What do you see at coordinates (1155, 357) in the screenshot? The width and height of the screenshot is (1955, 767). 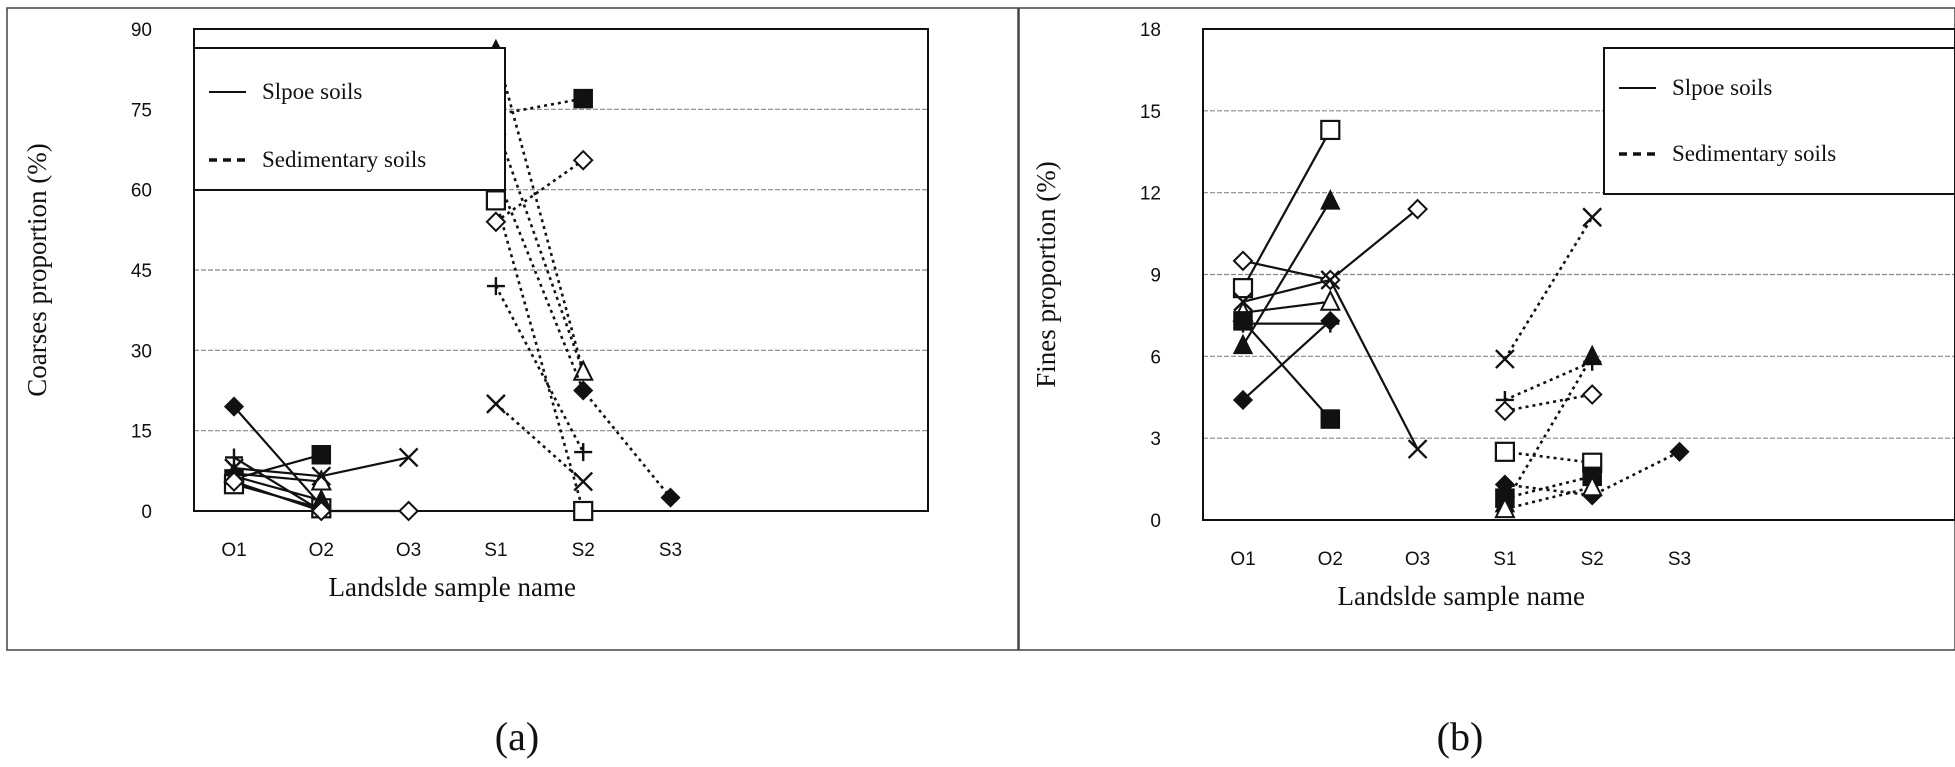 I see `y-tick-label: 6` at bounding box center [1155, 357].